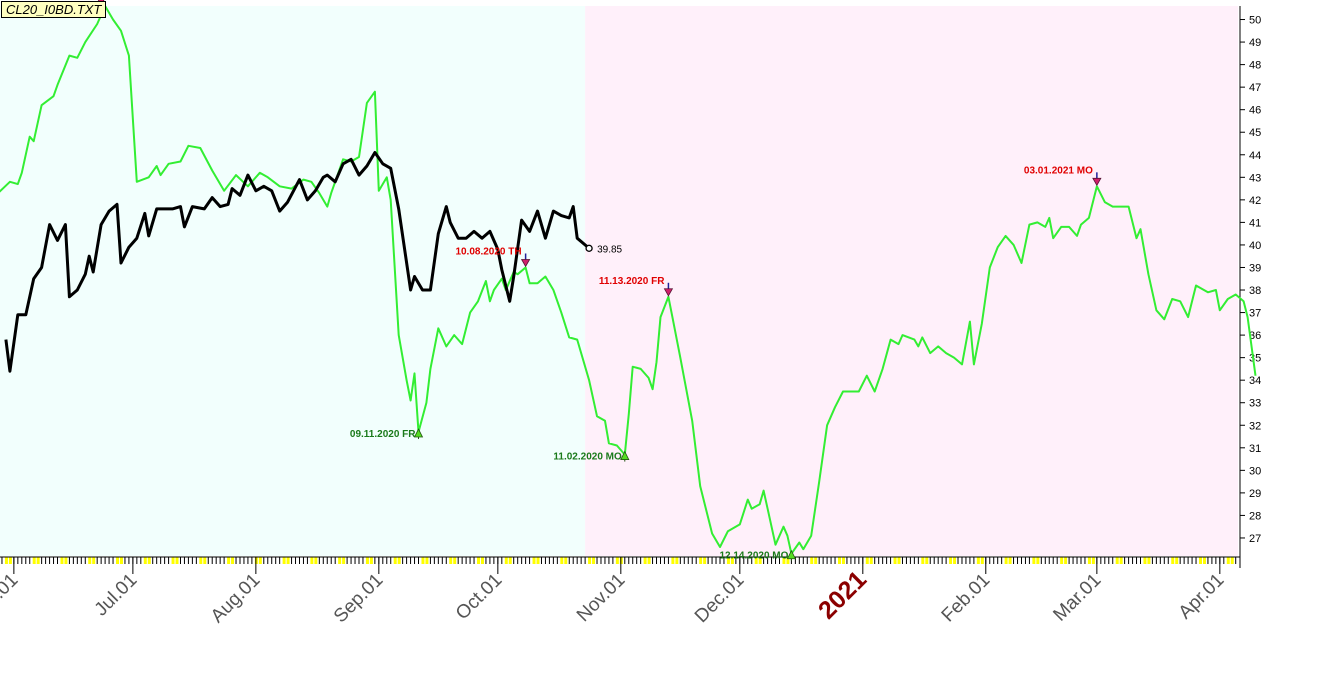  Describe the element at coordinates (1255, 156) in the screenshot. I see `y-tick-label: 44` at that location.